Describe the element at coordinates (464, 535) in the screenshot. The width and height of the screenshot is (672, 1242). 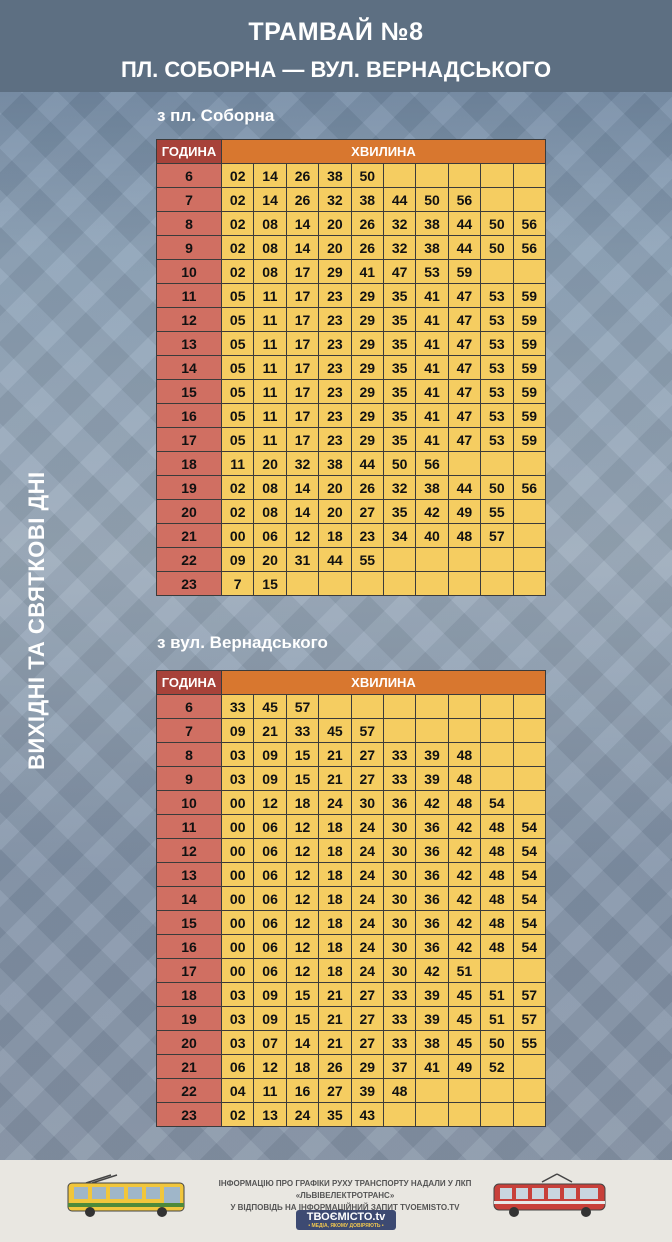
I see `minute-cell: 48` at that location.